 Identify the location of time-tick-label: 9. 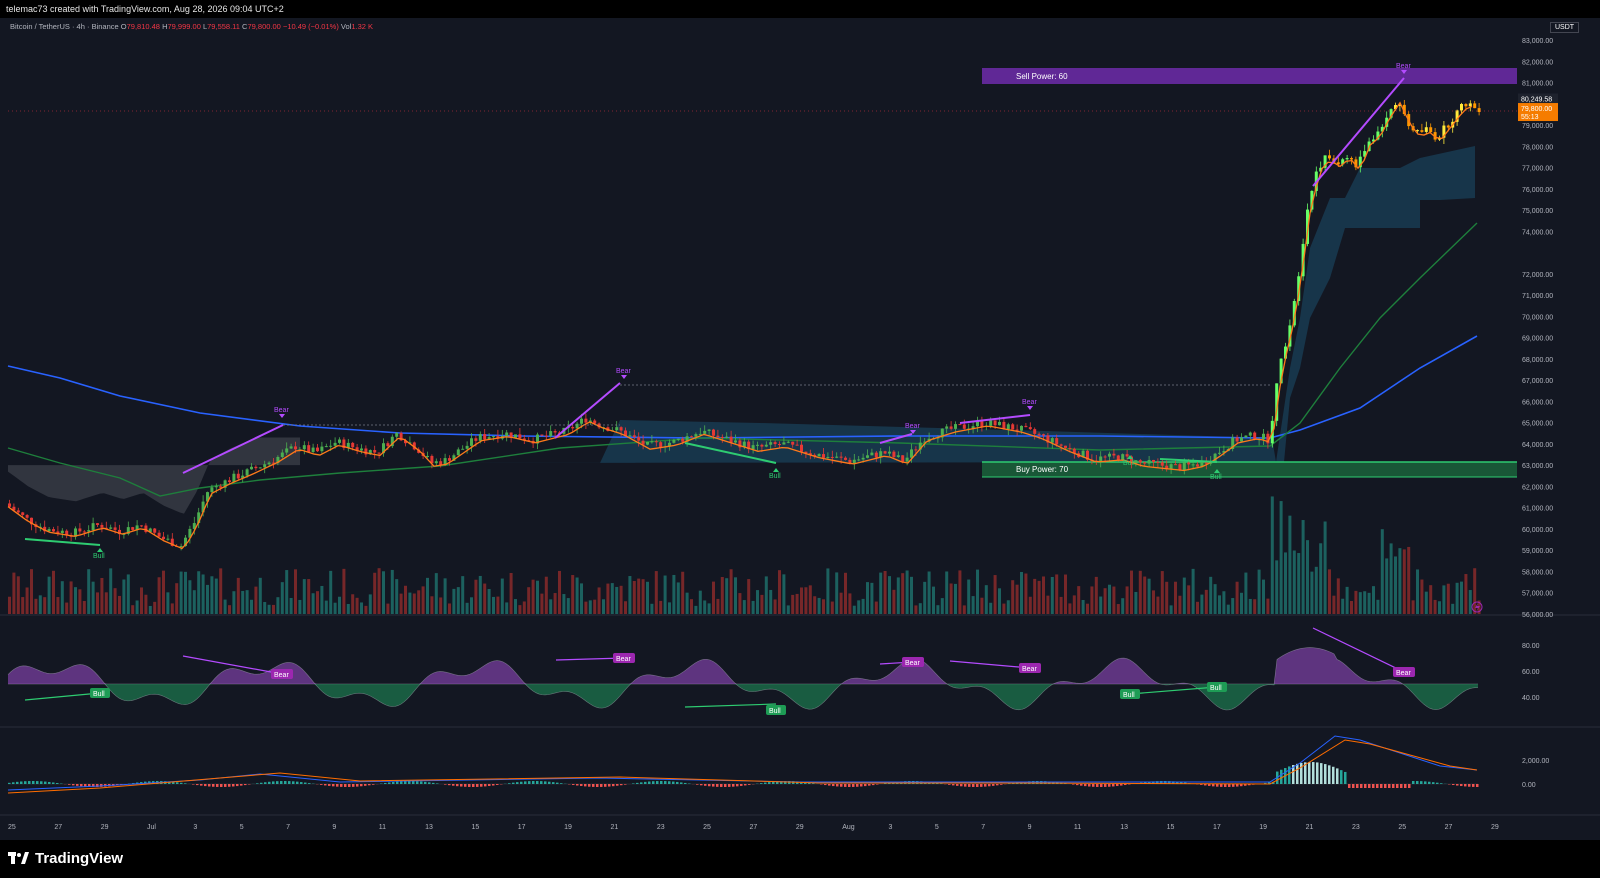
(1030, 827).